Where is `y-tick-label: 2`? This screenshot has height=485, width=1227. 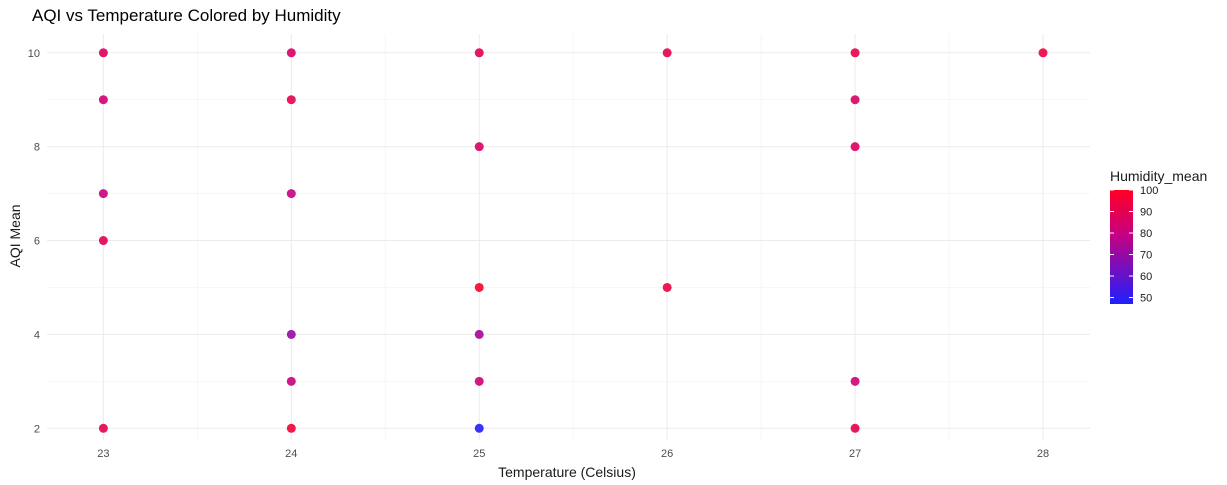
y-tick-label: 2 is located at coordinates (37, 429).